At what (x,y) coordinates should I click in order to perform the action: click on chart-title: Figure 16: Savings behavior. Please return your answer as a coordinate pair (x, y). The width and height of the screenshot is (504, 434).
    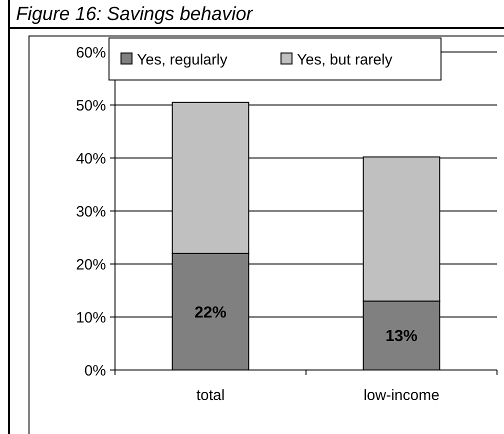
    Looking at the image, I should click on (135, 14).